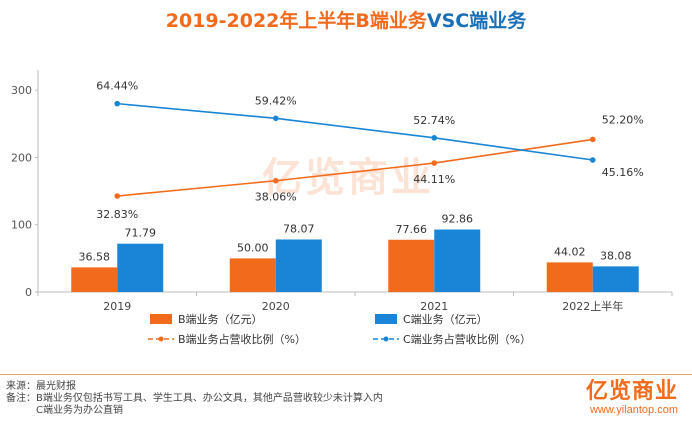  What do you see at coordinates (434, 306) in the screenshot?
I see `x-tick-label: 2021` at bounding box center [434, 306].